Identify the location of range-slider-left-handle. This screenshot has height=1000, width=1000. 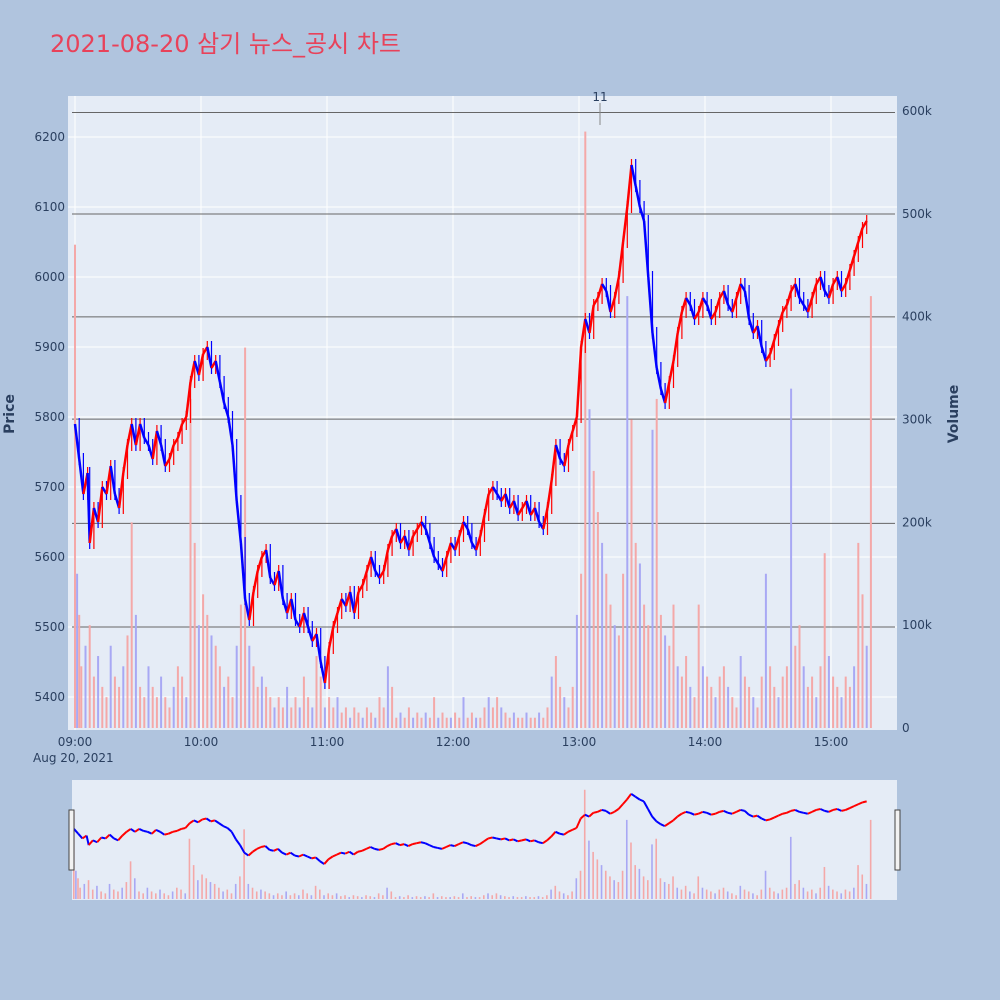
(71, 840).